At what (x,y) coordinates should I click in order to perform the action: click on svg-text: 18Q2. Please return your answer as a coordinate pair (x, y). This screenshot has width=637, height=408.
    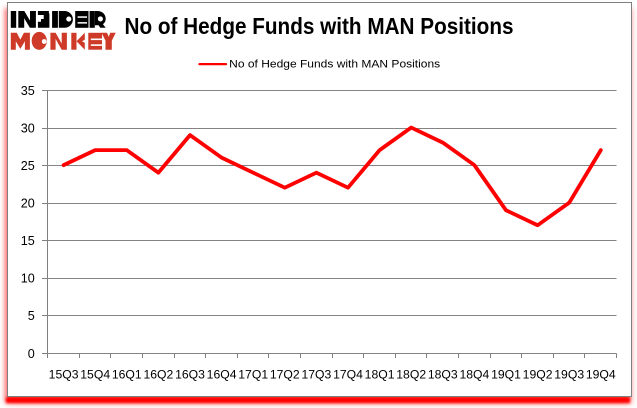
    Looking at the image, I should click on (411, 374).